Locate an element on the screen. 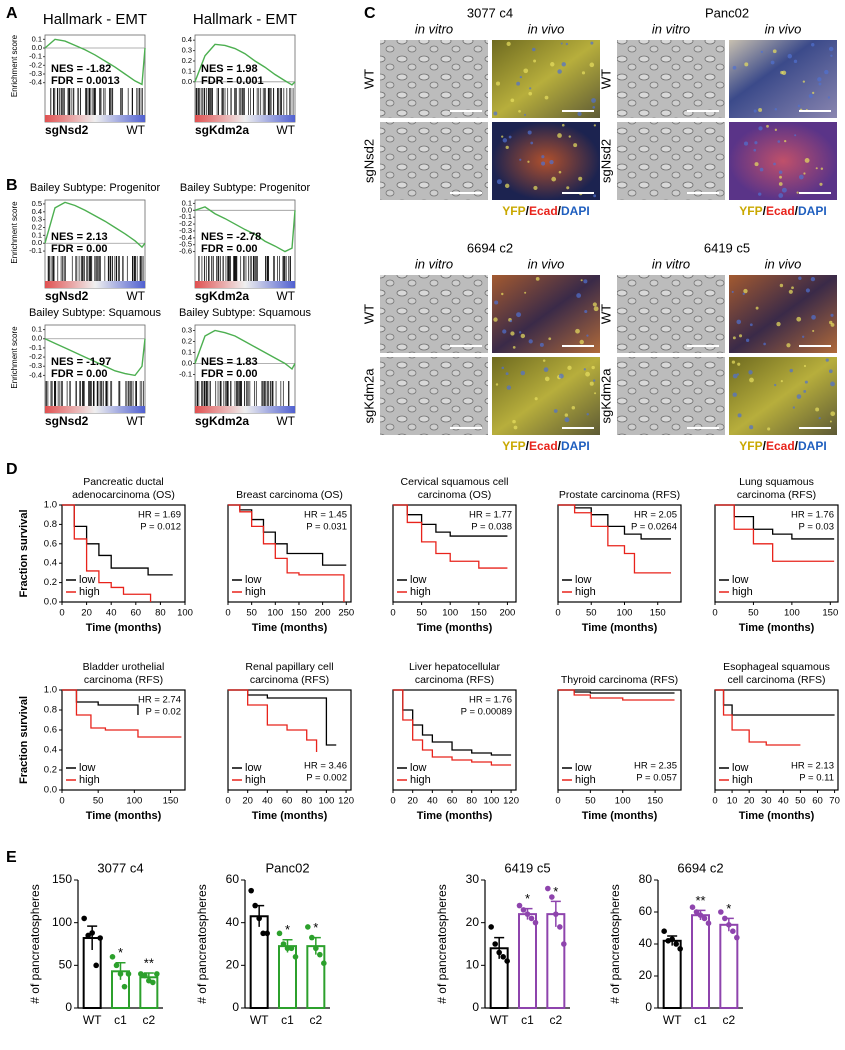 Image resolution: width=845 pixels, height=1050 pixels. x-tick-label: 80 is located at coordinates (471, 801).